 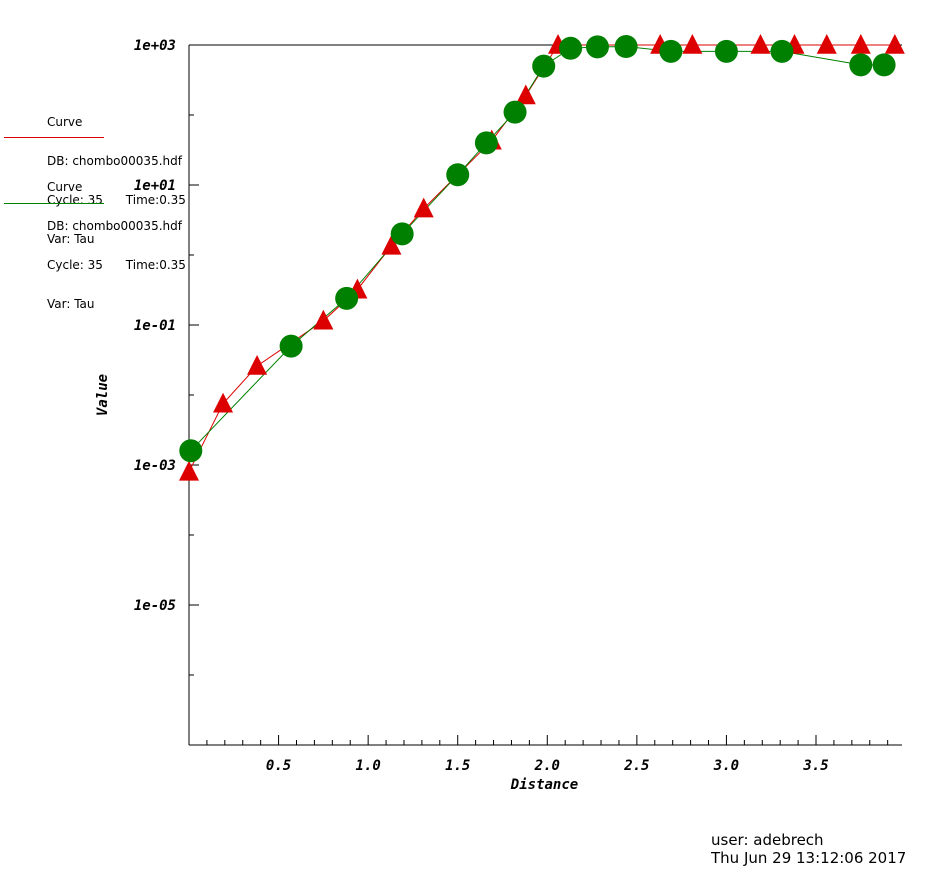 What do you see at coordinates (65, 122) in the screenshot?
I see `legend-1-title: Curve` at bounding box center [65, 122].